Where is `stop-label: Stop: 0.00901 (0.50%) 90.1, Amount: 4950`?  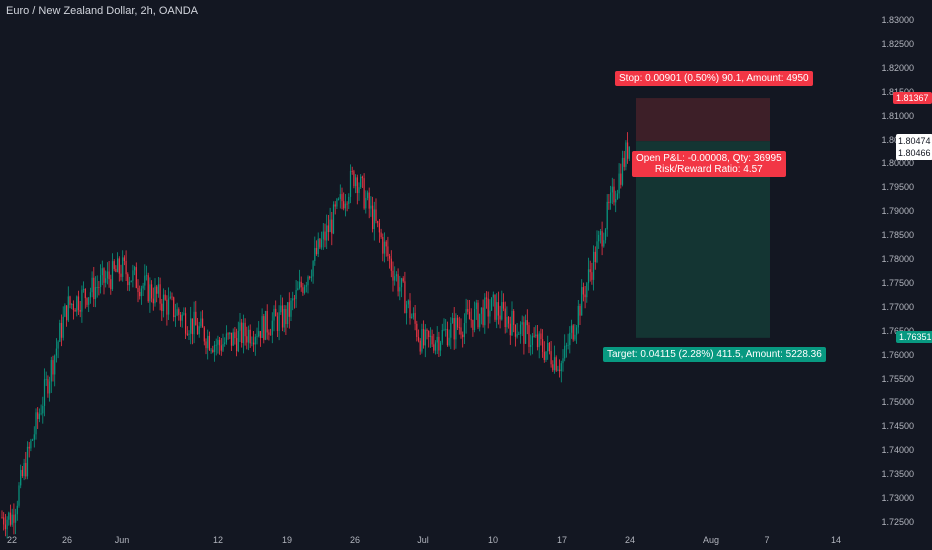 stop-label: Stop: 0.00901 (0.50%) 90.1, Amount: 4950 is located at coordinates (714, 78).